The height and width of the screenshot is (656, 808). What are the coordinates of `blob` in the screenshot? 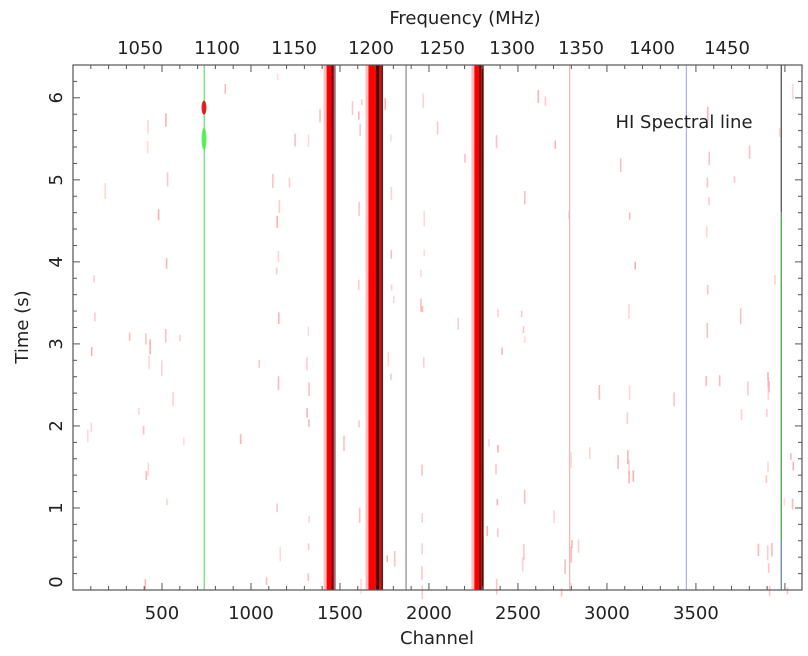 It's located at (204, 138).